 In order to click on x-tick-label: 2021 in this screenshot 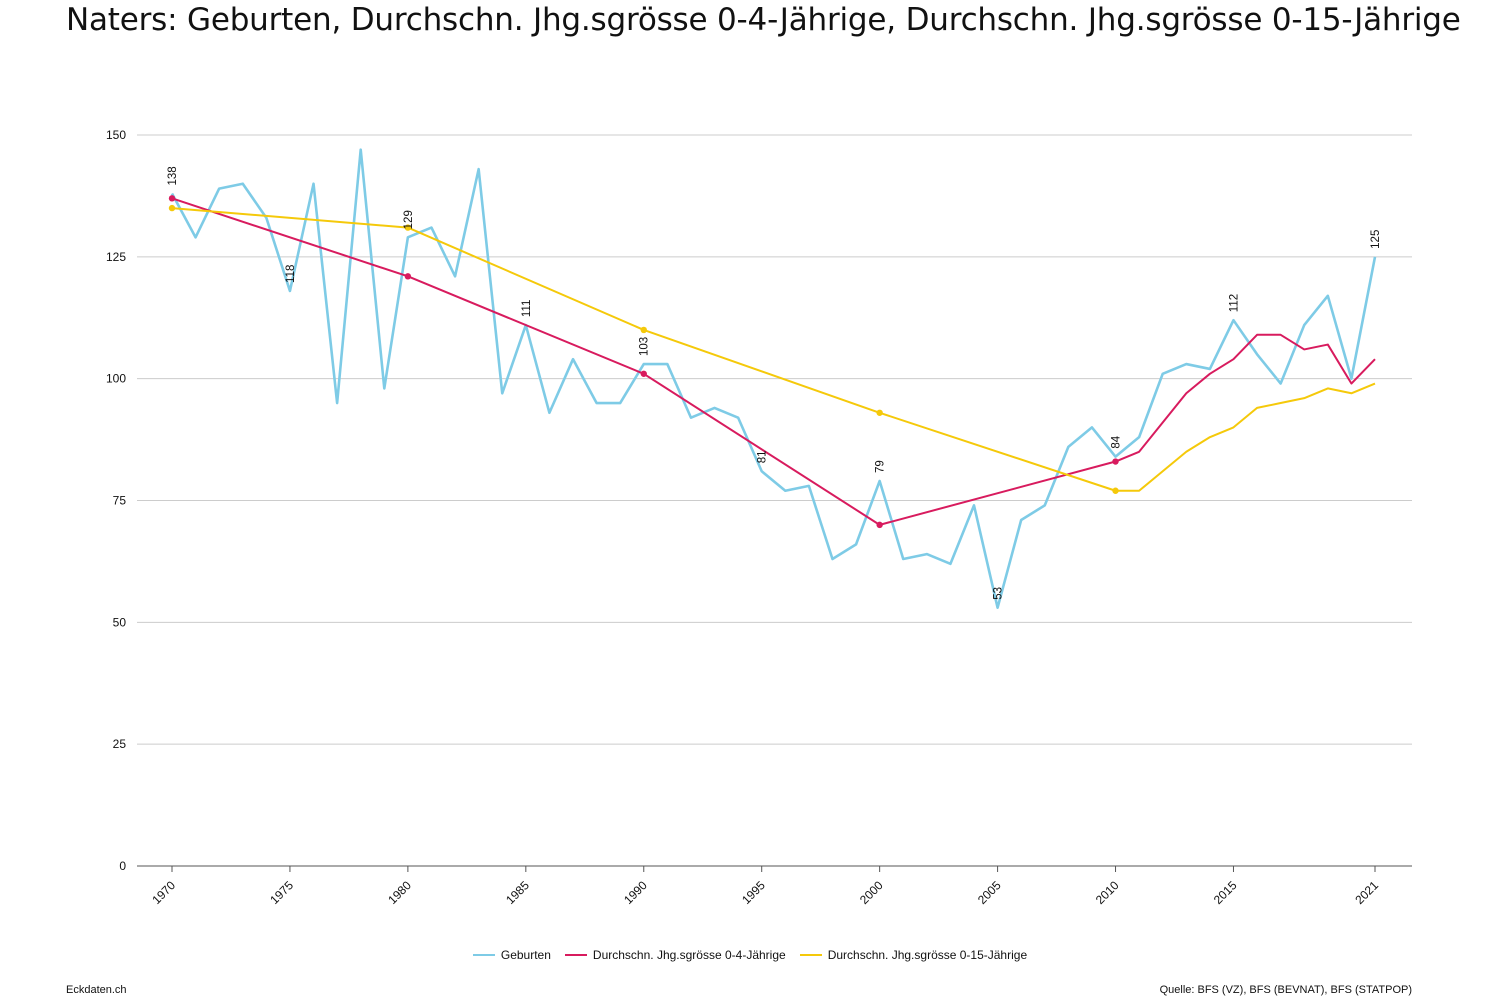, I will do `click(1366, 892)`.